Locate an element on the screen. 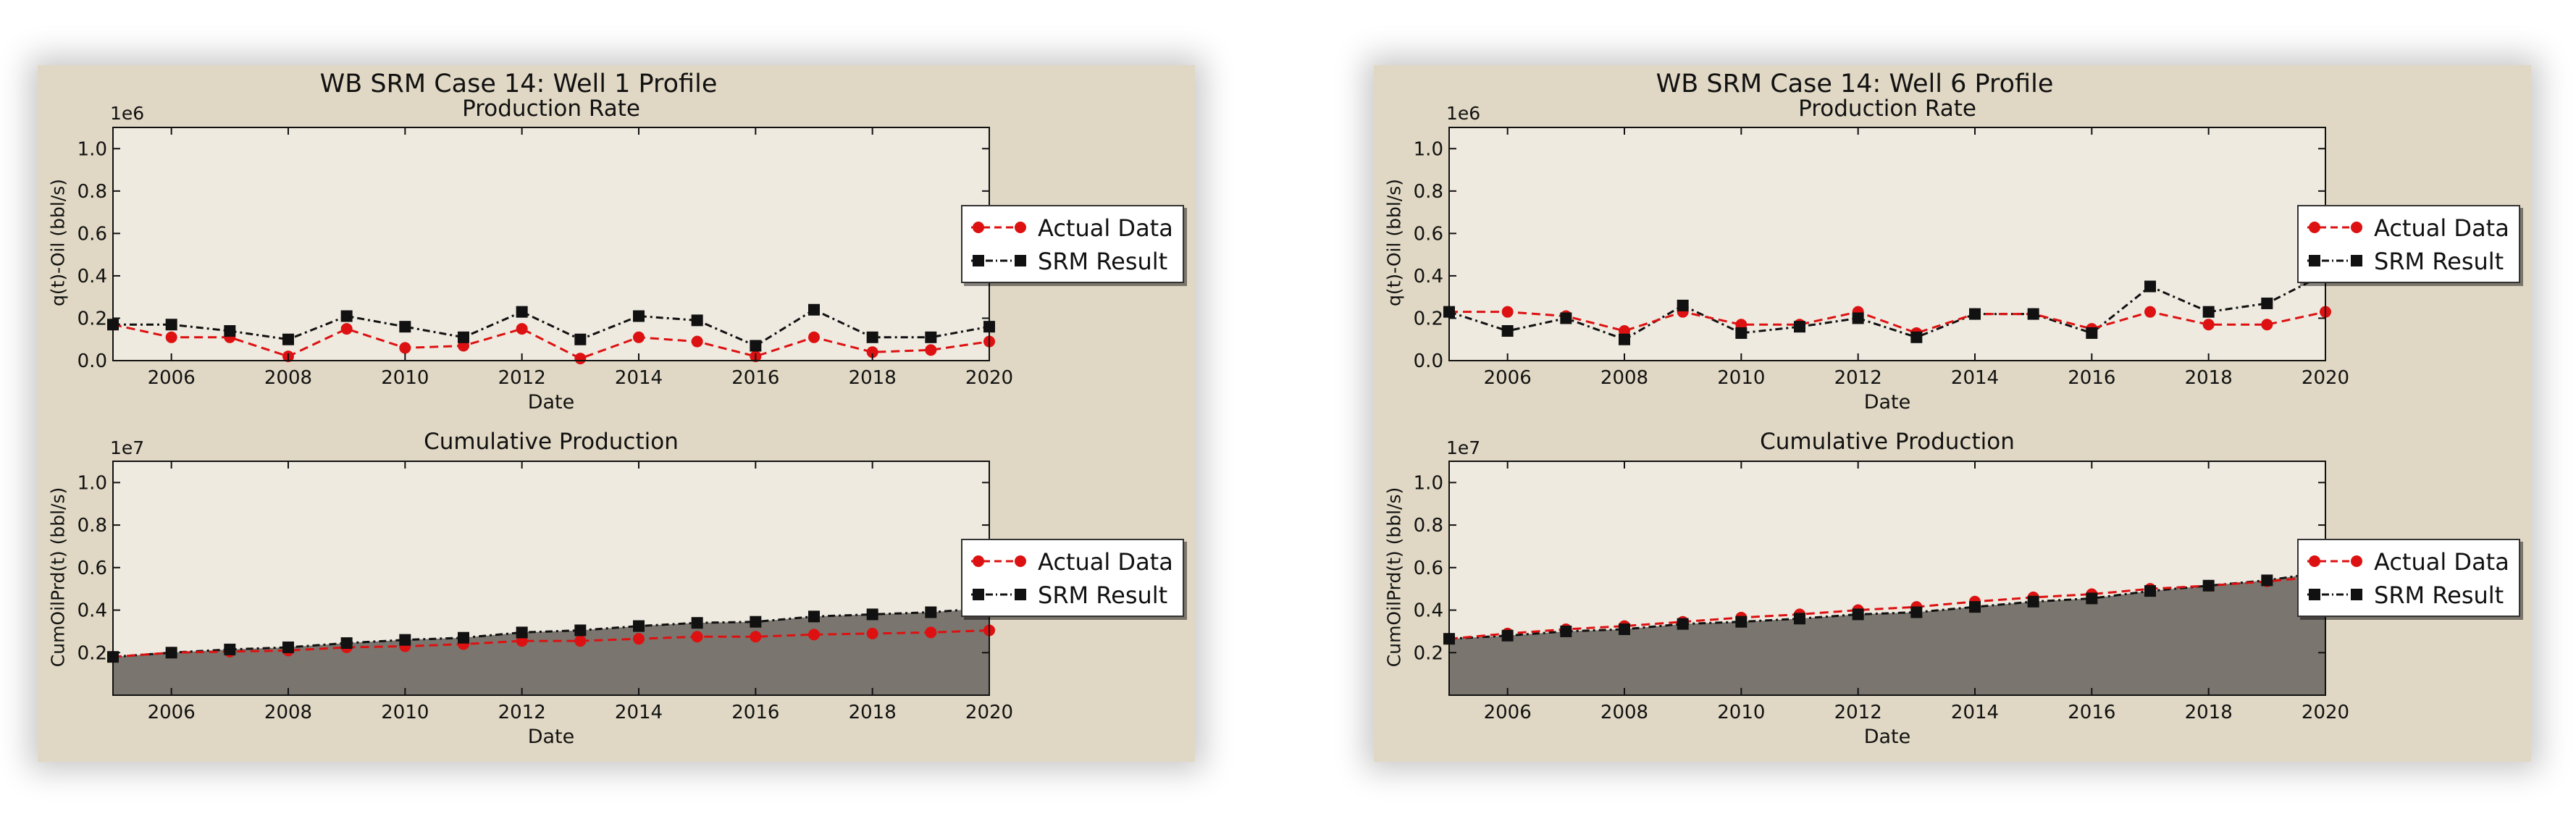 The image size is (2576, 819). cumulative-production-title: Cumulative Production is located at coordinates (1887, 442).